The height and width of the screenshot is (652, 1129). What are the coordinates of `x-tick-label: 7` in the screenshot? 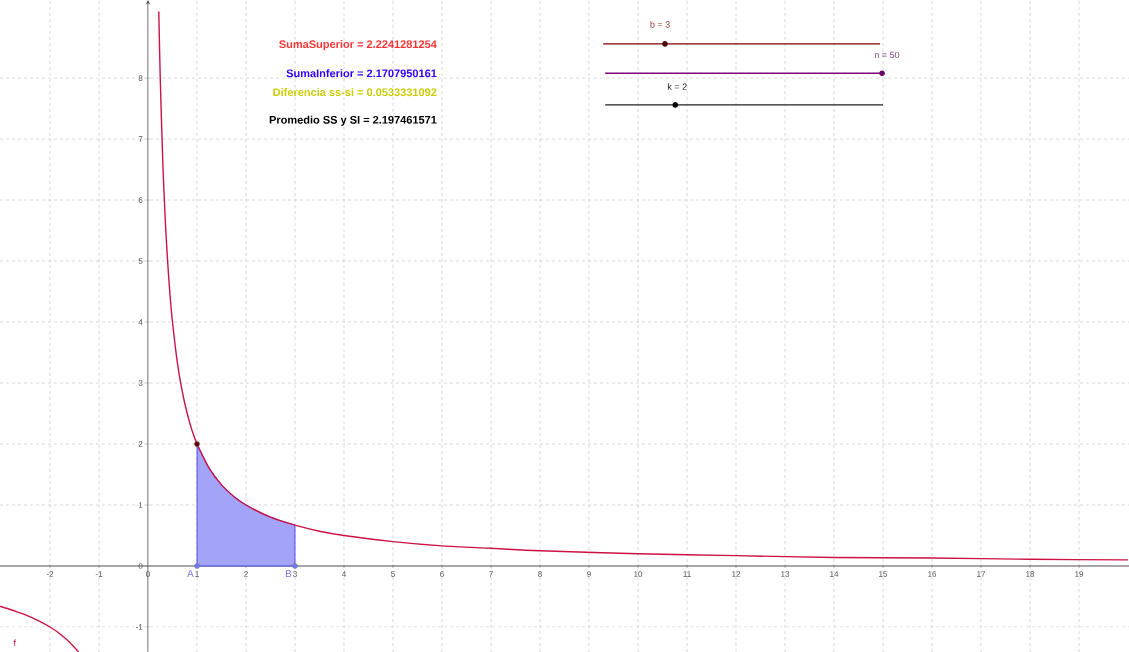 It's located at (491, 574).